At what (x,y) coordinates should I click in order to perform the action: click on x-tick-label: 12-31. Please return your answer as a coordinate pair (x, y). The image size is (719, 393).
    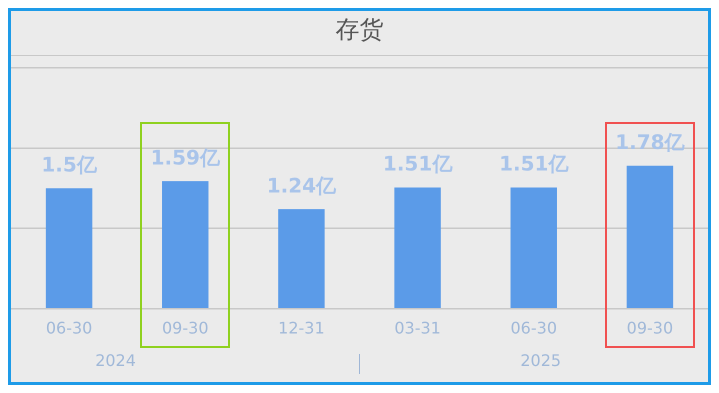
    Looking at the image, I should click on (301, 328).